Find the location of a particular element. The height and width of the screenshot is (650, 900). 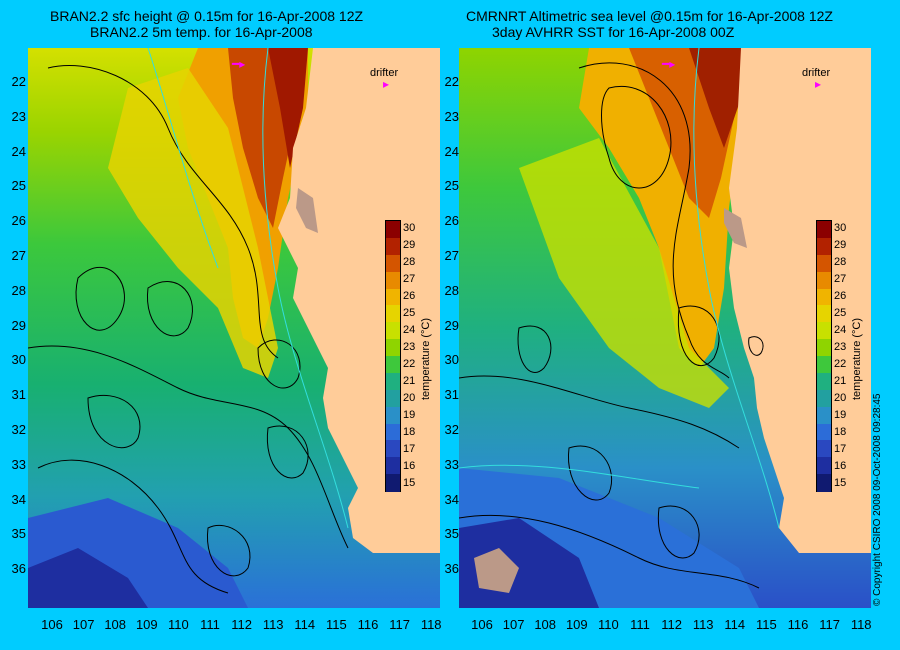

yellow-zone is located at coordinates (193, 223).